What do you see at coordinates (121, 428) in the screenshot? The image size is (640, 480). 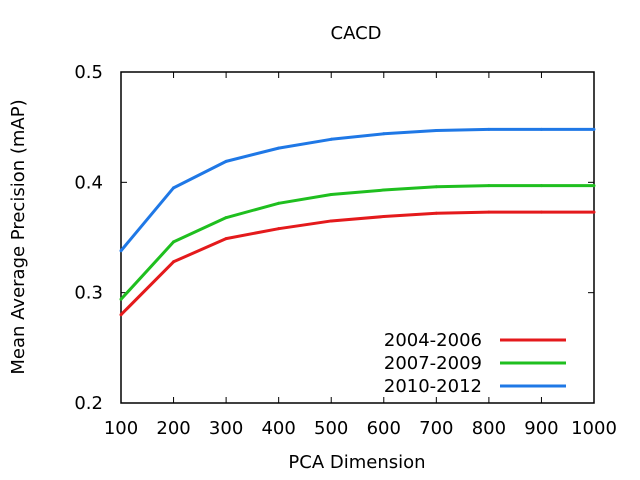 I see `x-tick-label: 100` at bounding box center [121, 428].